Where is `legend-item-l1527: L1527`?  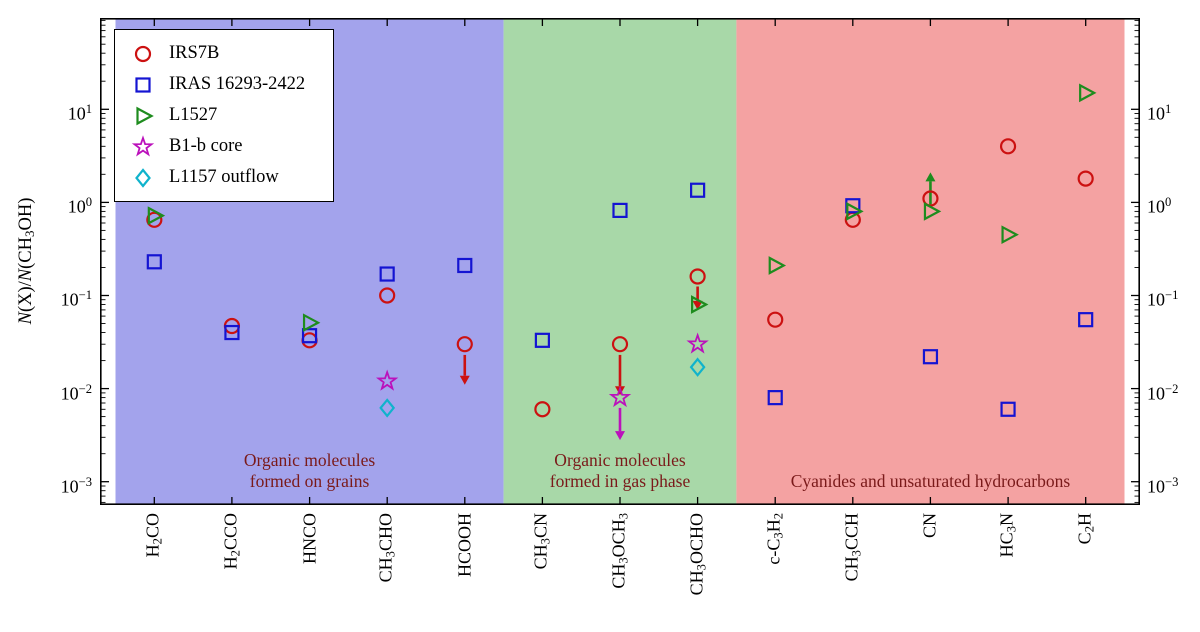 legend-item-l1527: L1527 is located at coordinates (215, 115).